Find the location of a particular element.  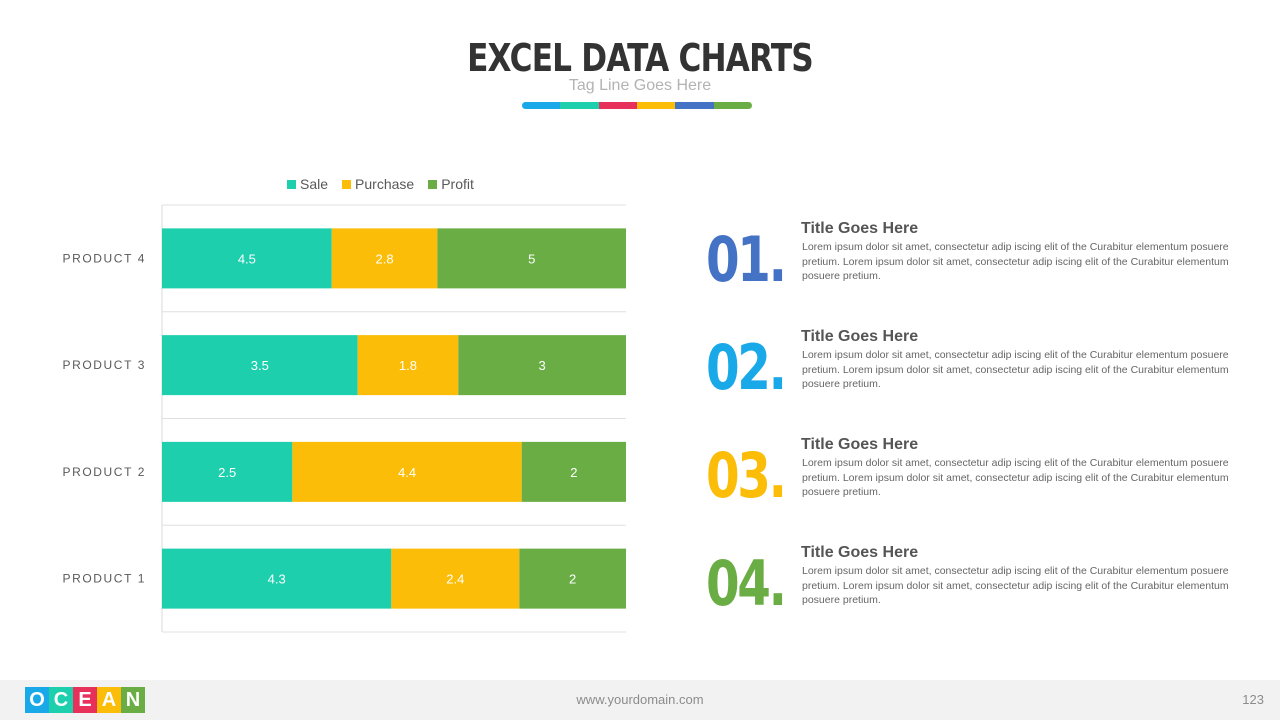

category-label: PRODUCT 1 is located at coordinates (104, 579).